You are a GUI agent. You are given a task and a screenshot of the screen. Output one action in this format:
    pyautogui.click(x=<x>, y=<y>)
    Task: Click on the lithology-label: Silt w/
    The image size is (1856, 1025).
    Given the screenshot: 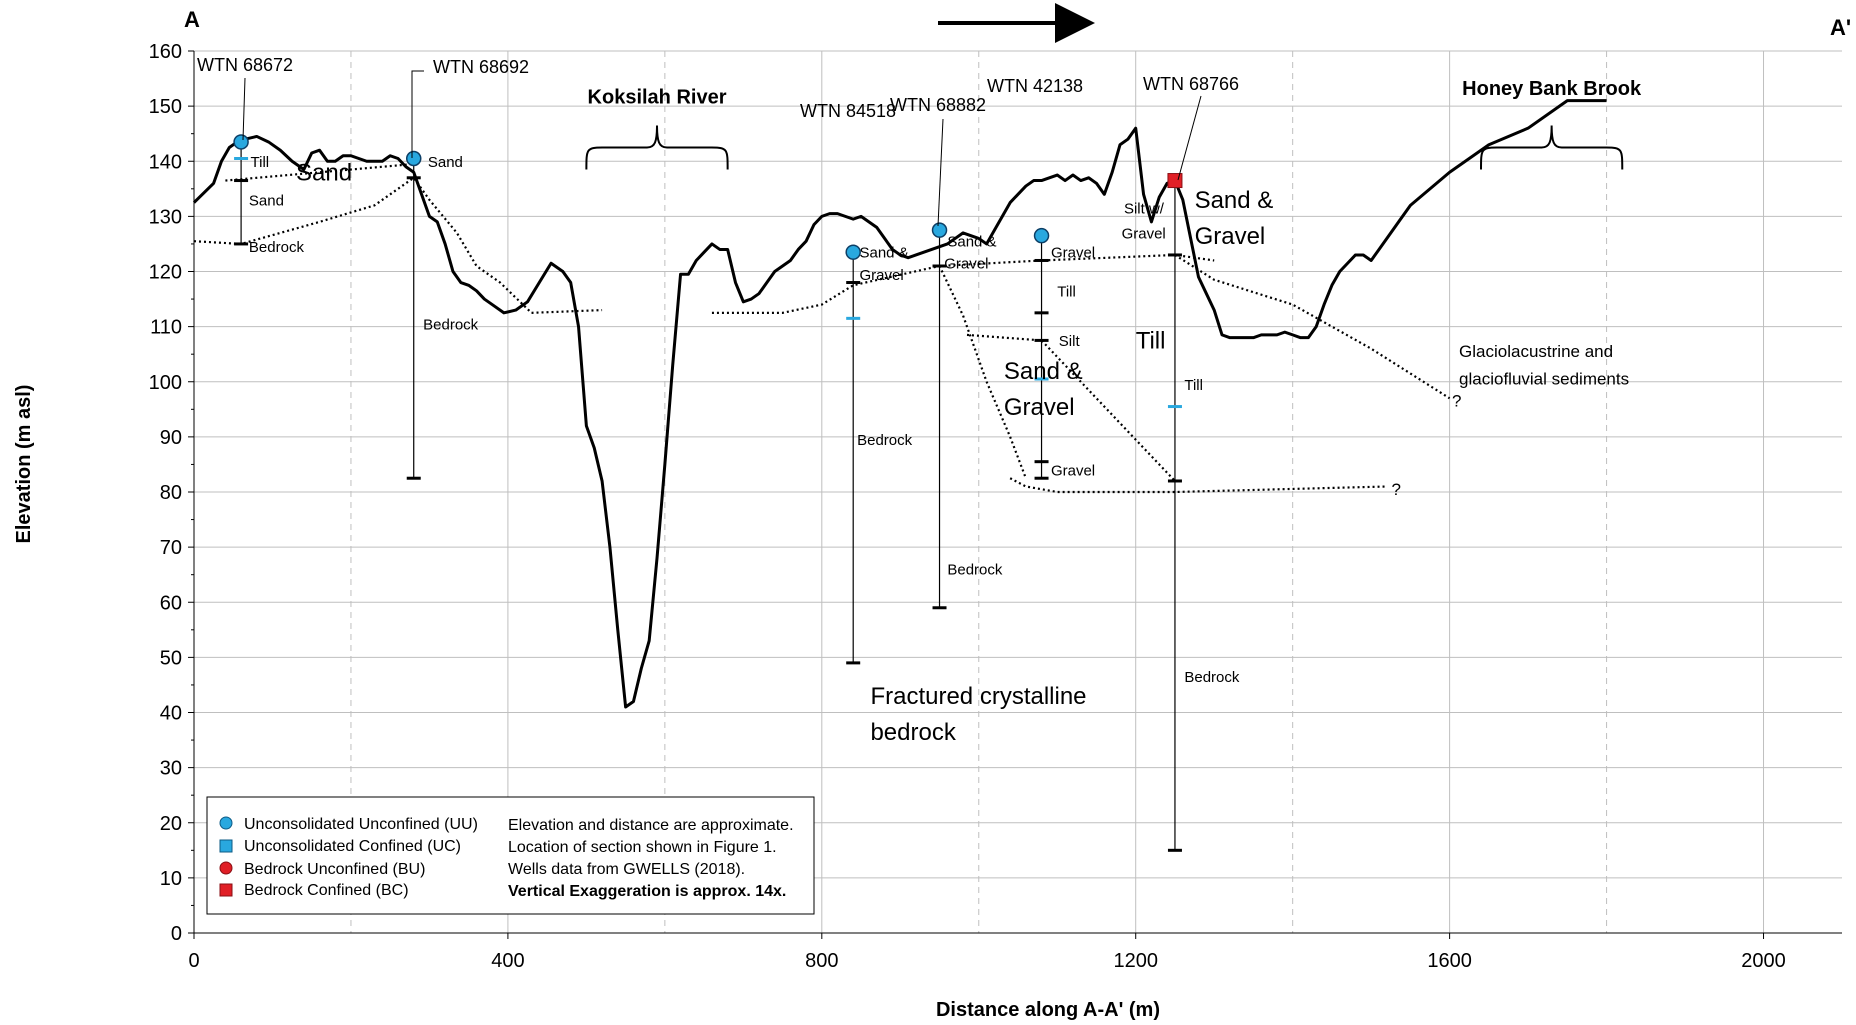 What is the action you would take?
    pyautogui.click(x=1144, y=209)
    